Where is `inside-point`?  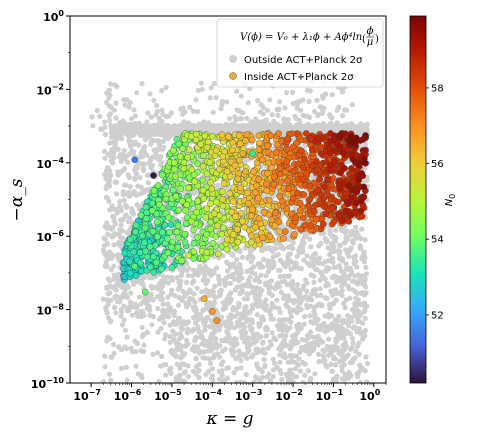
inside-point is located at coordinates (129, 261).